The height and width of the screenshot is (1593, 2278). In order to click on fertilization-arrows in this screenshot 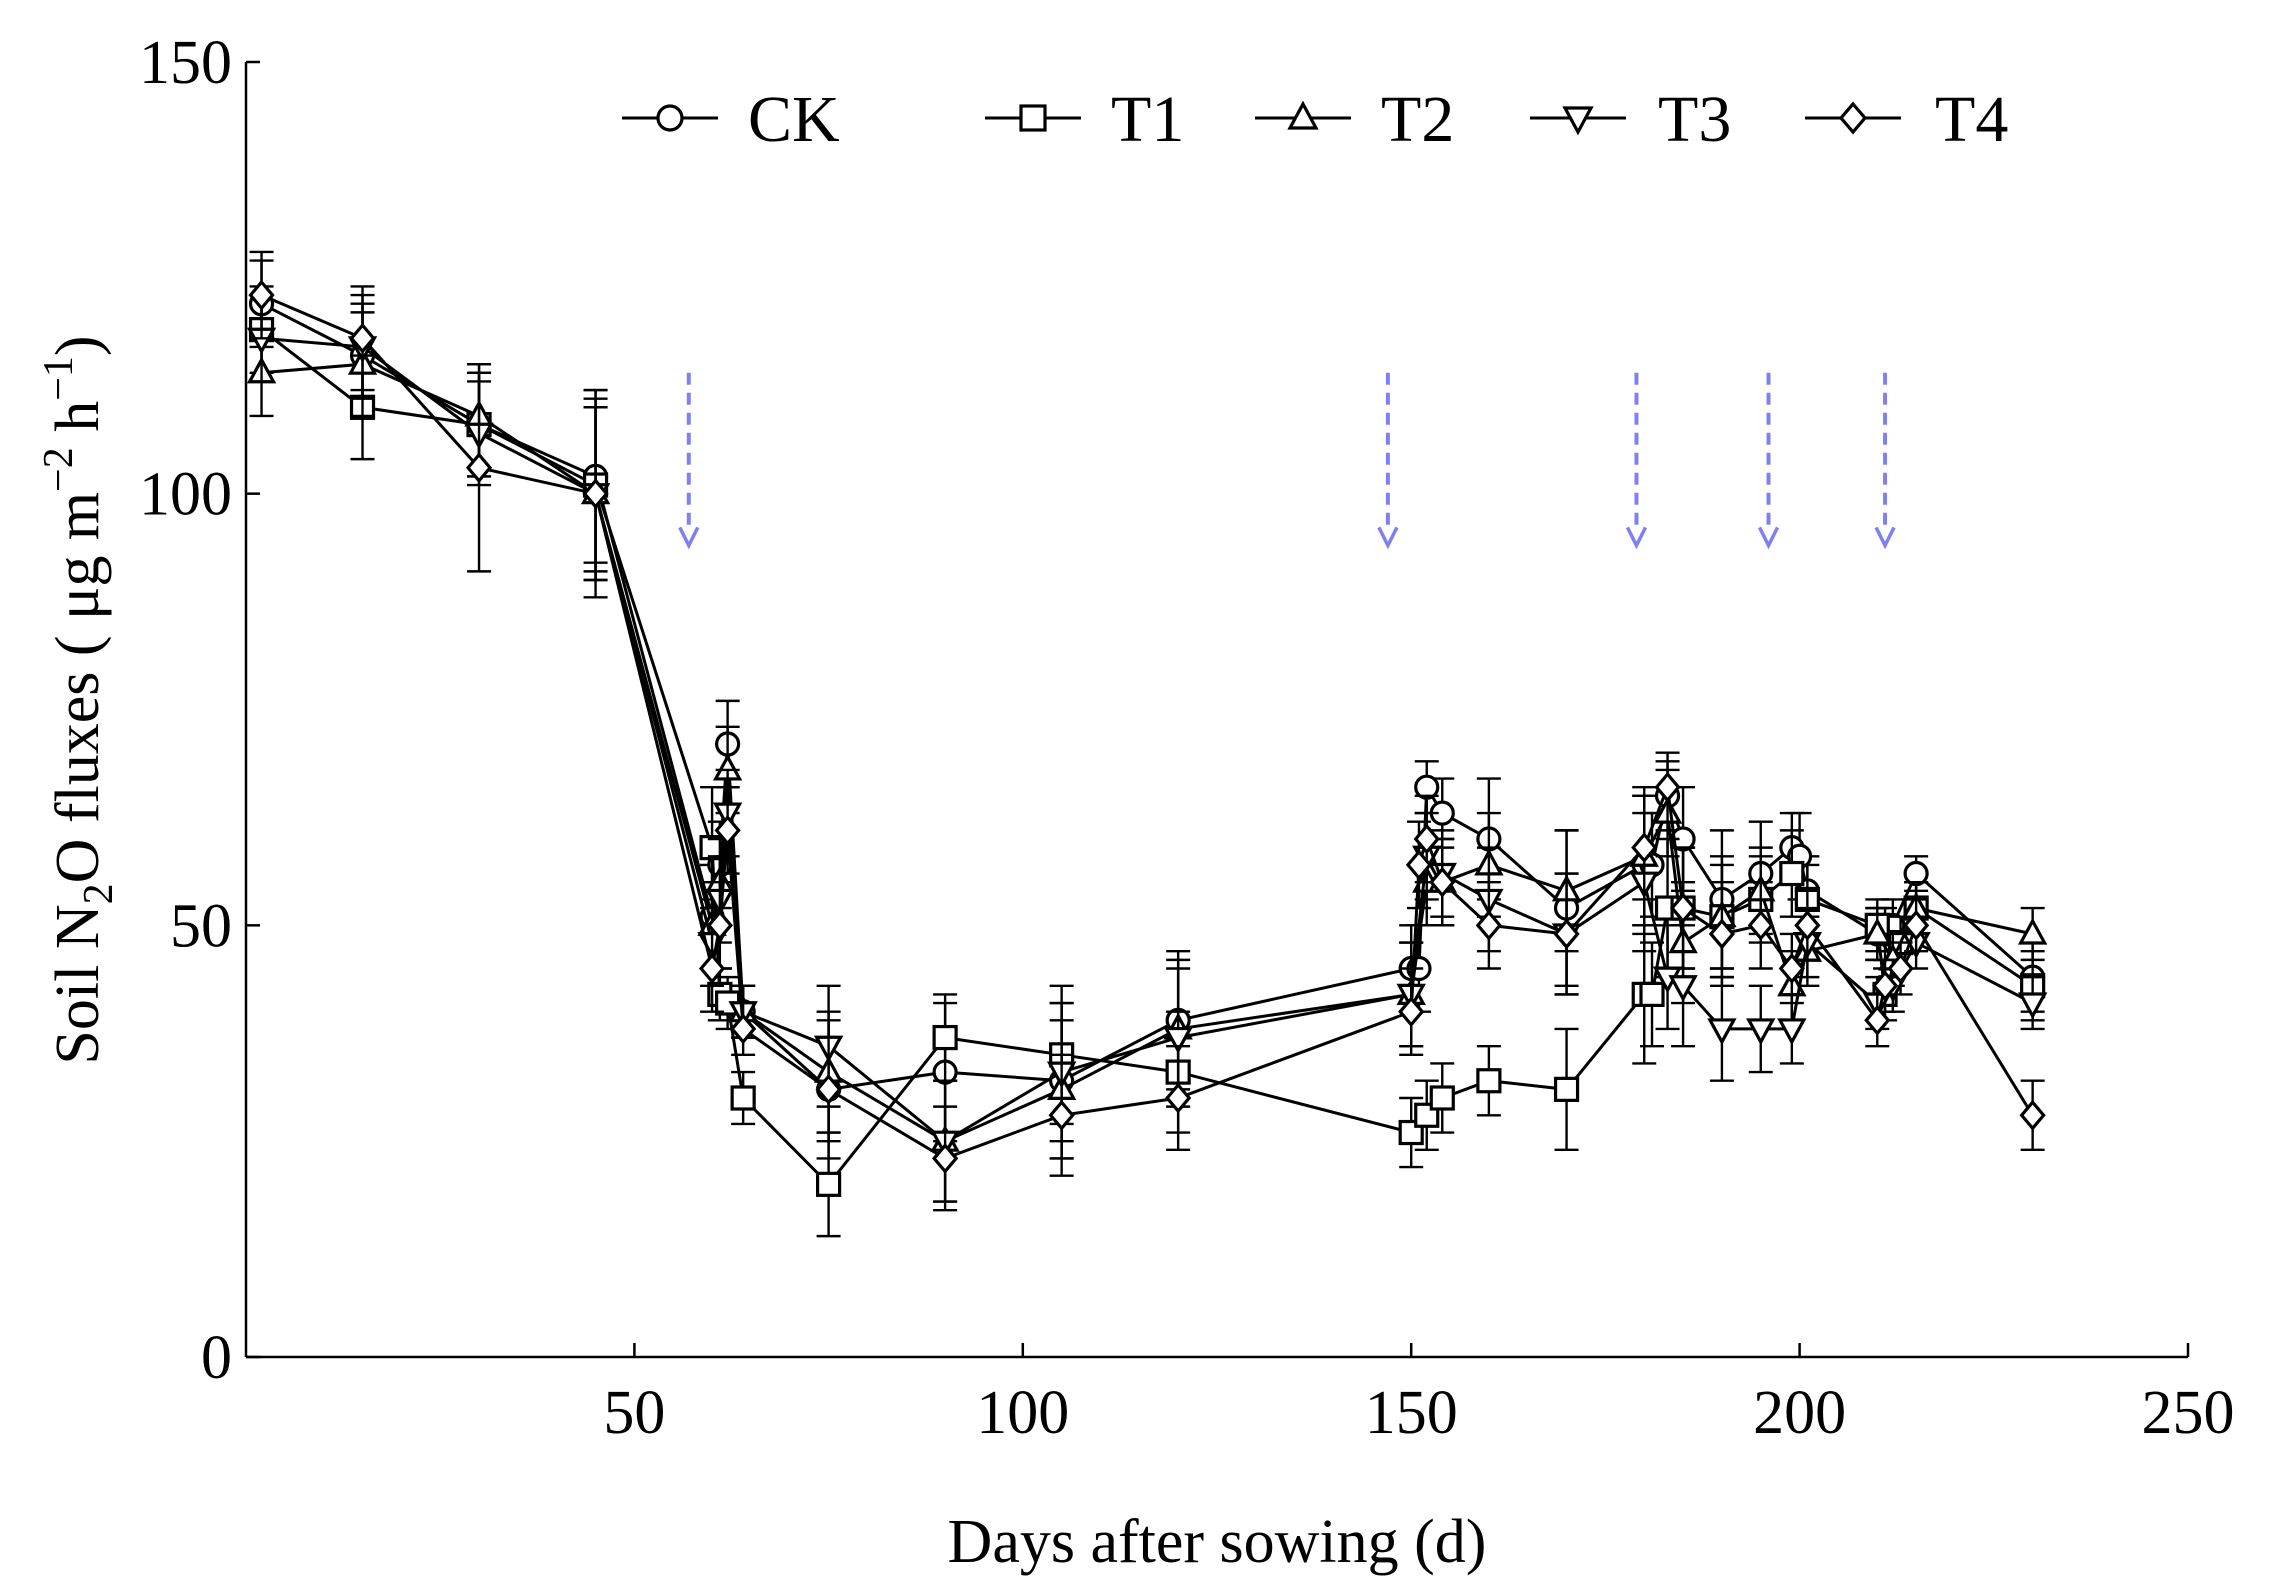, I will do `click(1287, 461)`.